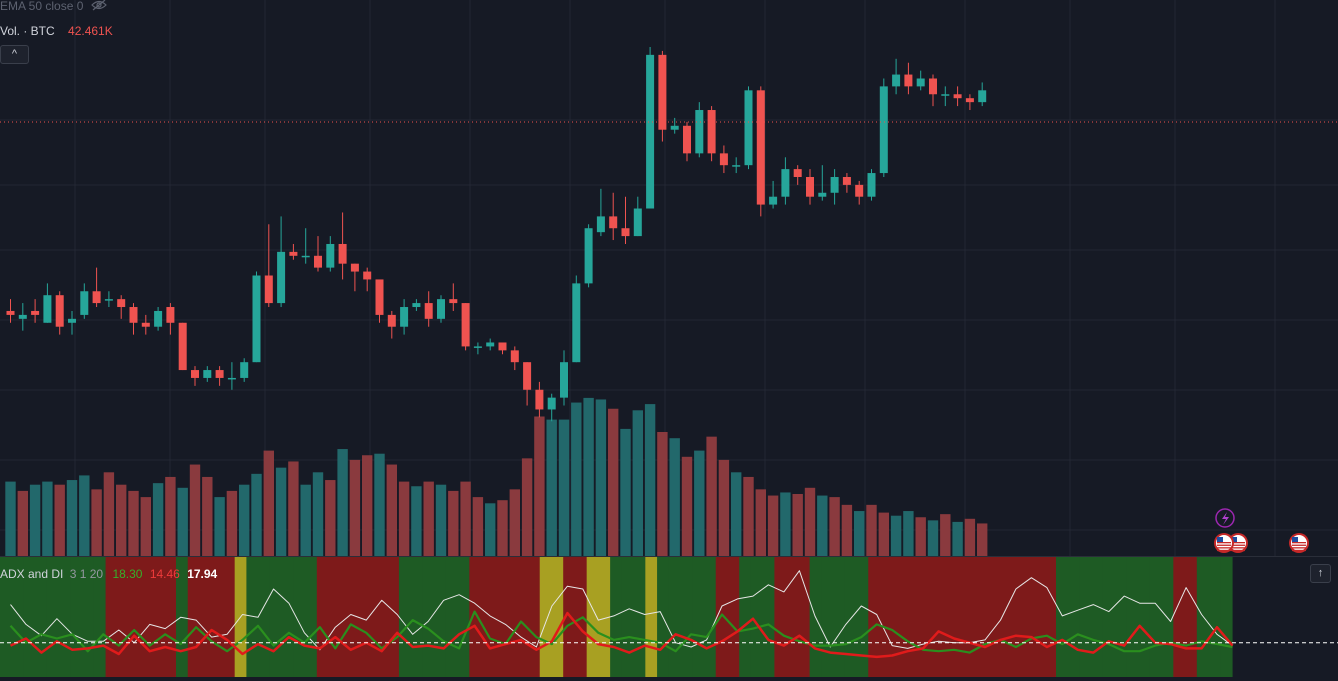 This screenshot has height=681, width=1338. What do you see at coordinates (53, 6) in the screenshot?
I see `ema-legend: EMA 50 close 0` at bounding box center [53, 6].